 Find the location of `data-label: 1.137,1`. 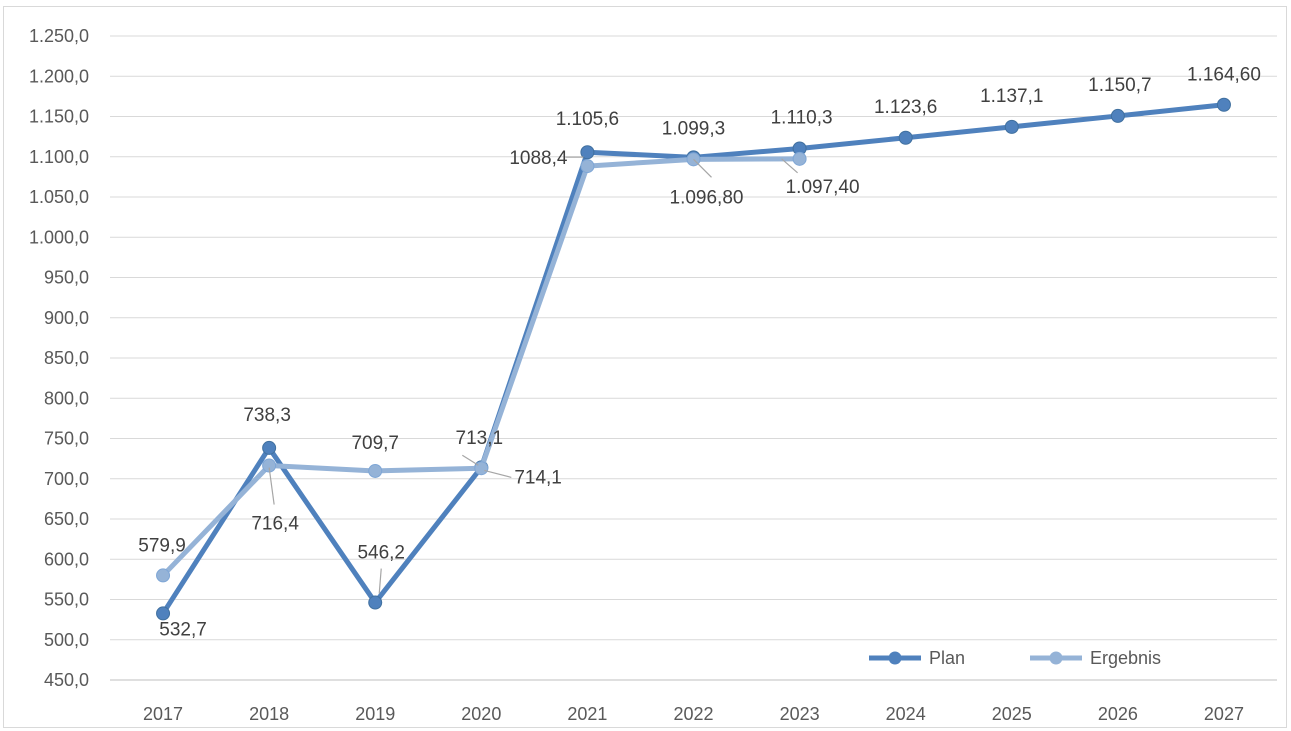

data-label: 1.137,1 is located at coordinates (1011, 96).